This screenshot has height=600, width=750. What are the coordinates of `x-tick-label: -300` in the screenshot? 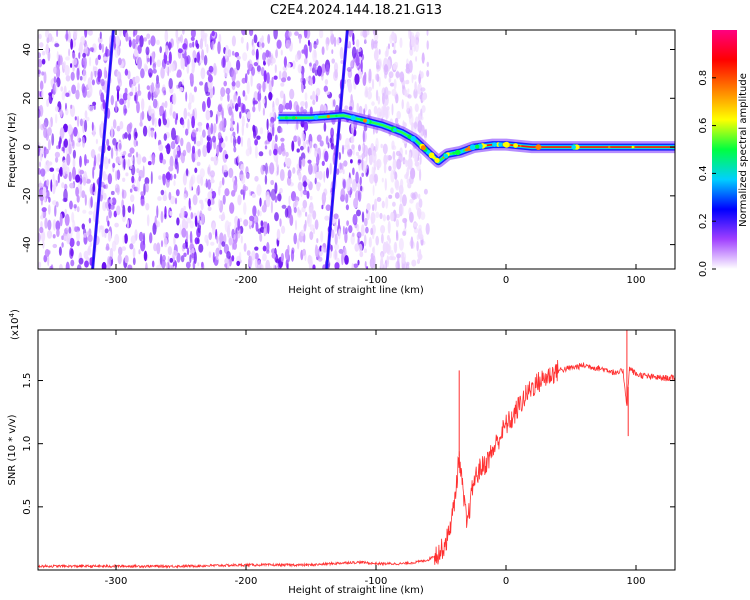 It's located at (116, 581).